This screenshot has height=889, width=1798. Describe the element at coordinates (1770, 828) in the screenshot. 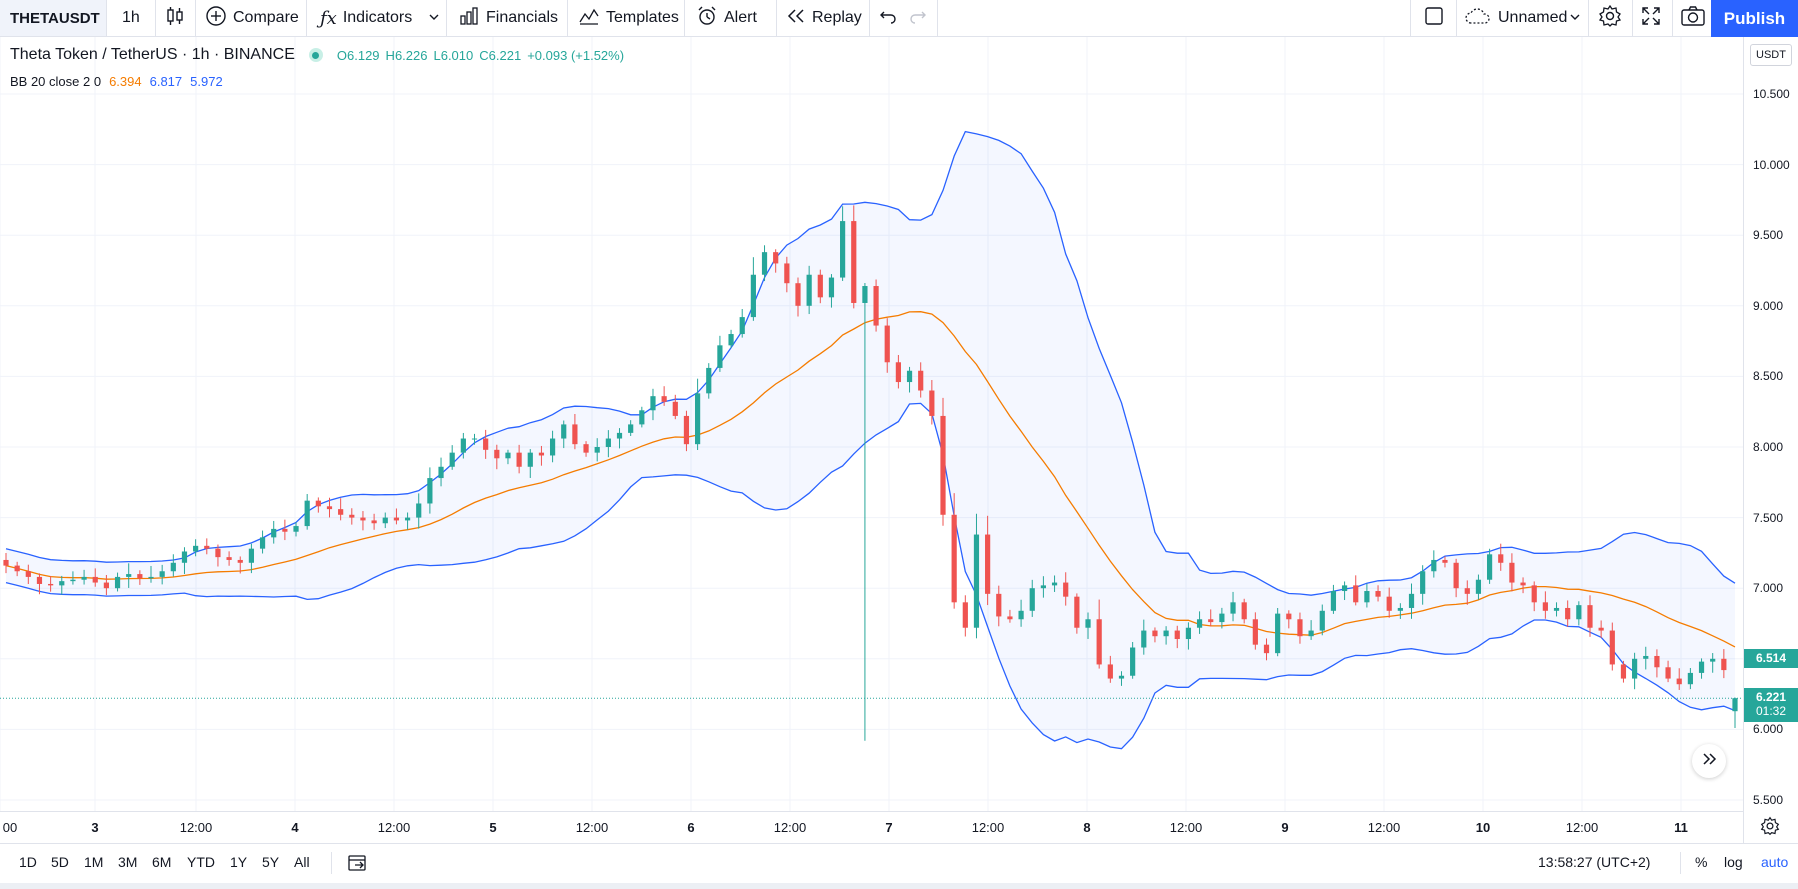

I see `axis-settings-button` at that location.